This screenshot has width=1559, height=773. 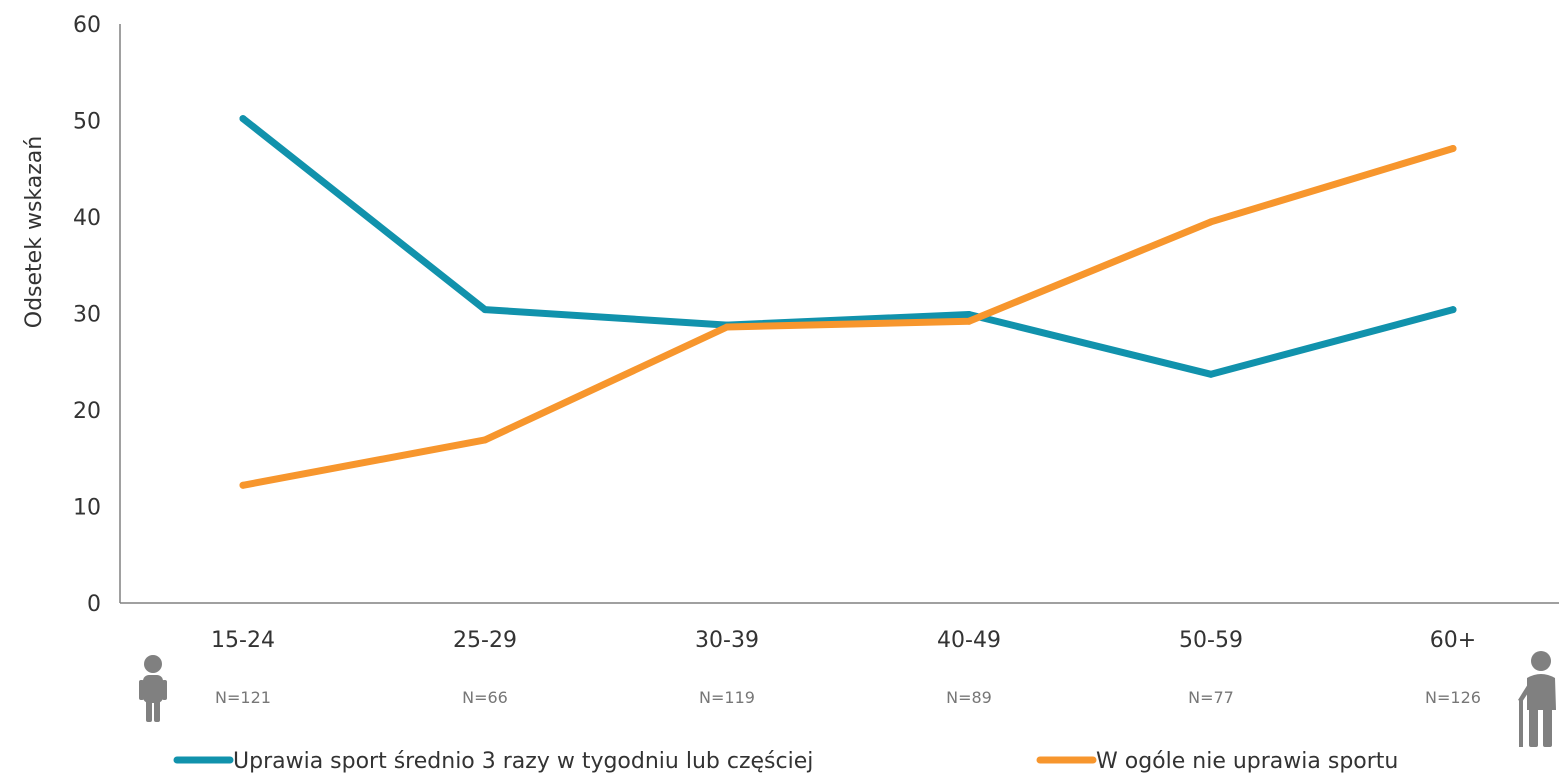 I want to click on sample-size-label: N=66, so click(x=485, y=697).